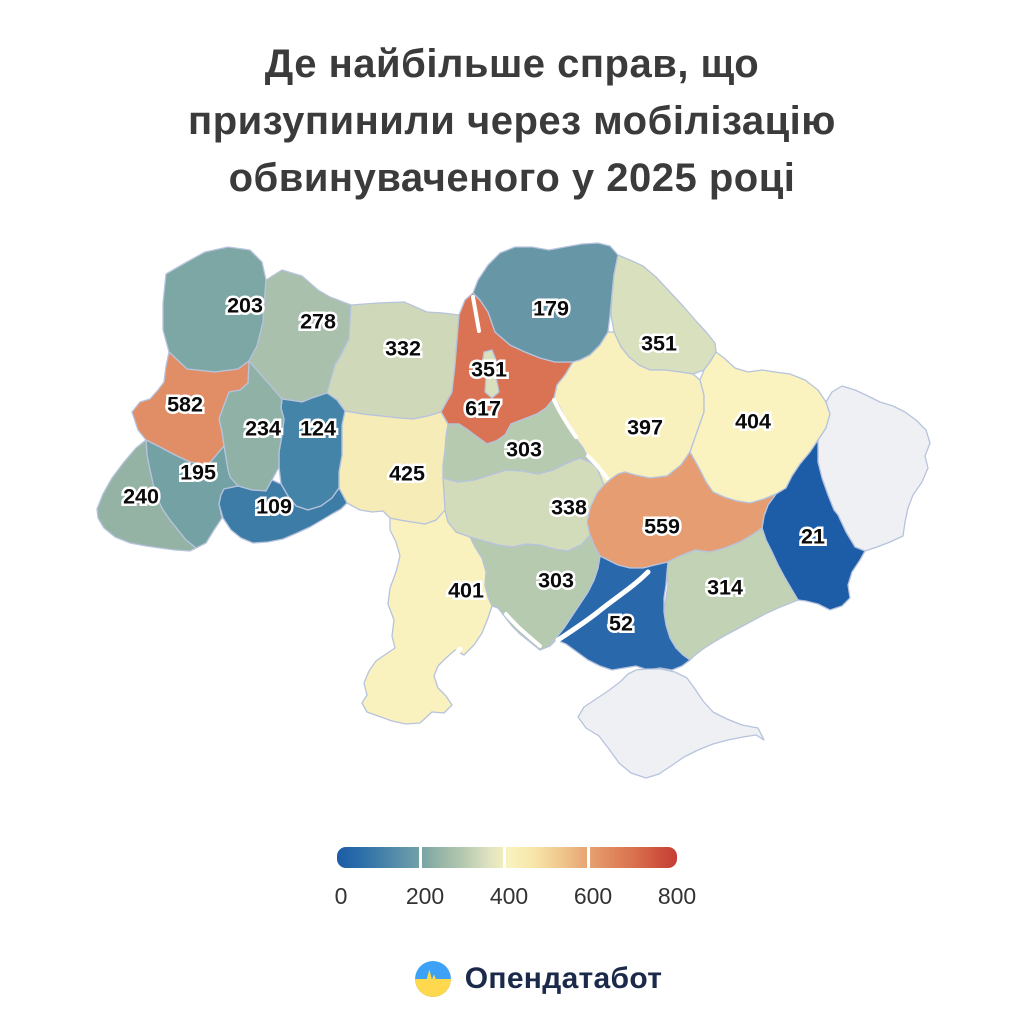 Image resolution: width=1024 pixels, height=1024 pixels. I want to click on region-value-label-odesa: 401, so click(466, 591).